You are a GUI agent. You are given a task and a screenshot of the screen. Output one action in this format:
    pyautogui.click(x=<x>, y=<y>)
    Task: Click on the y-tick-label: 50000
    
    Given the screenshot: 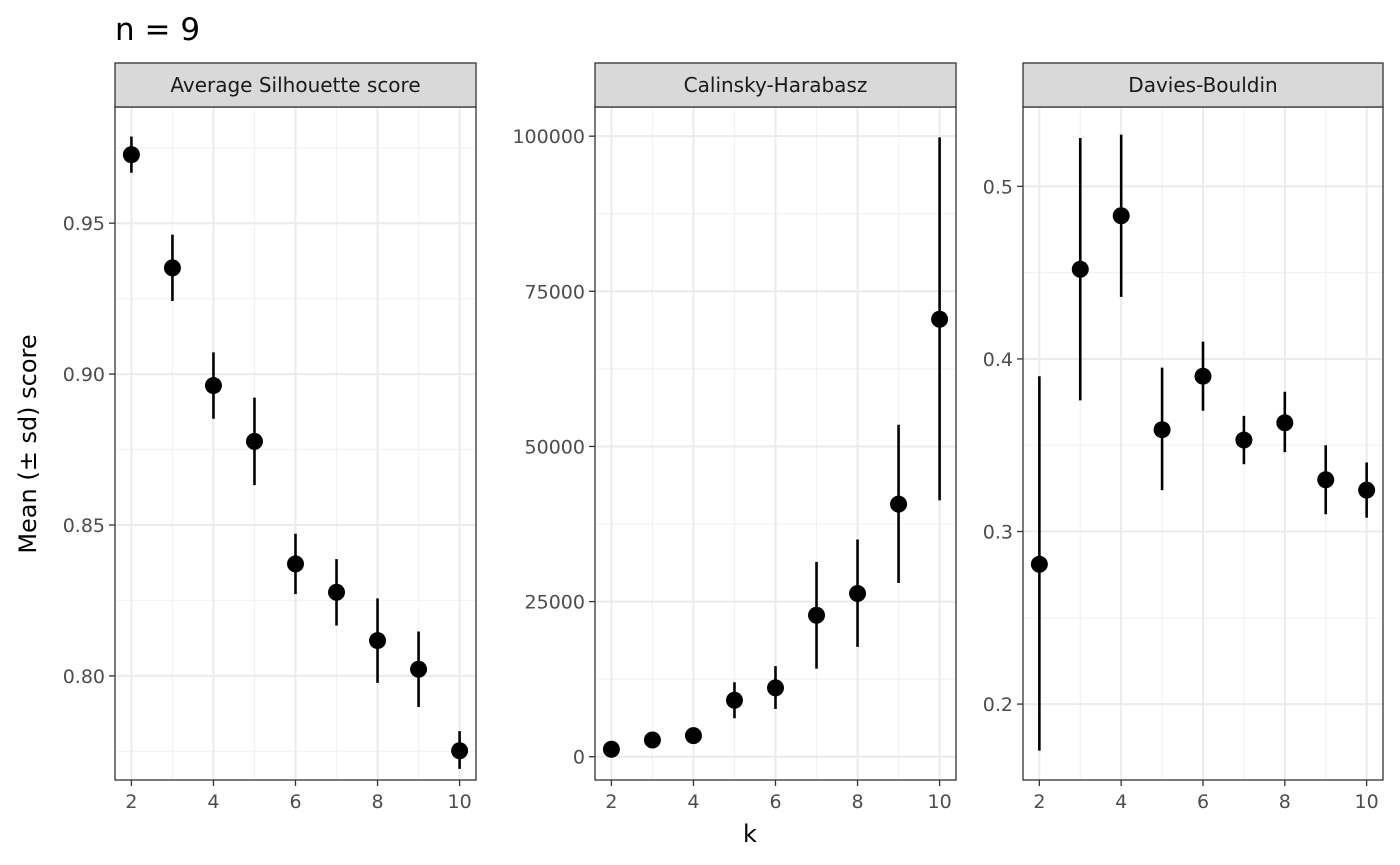 What is the action you would take?
    pyautogui.click(x=555, y=447)
    